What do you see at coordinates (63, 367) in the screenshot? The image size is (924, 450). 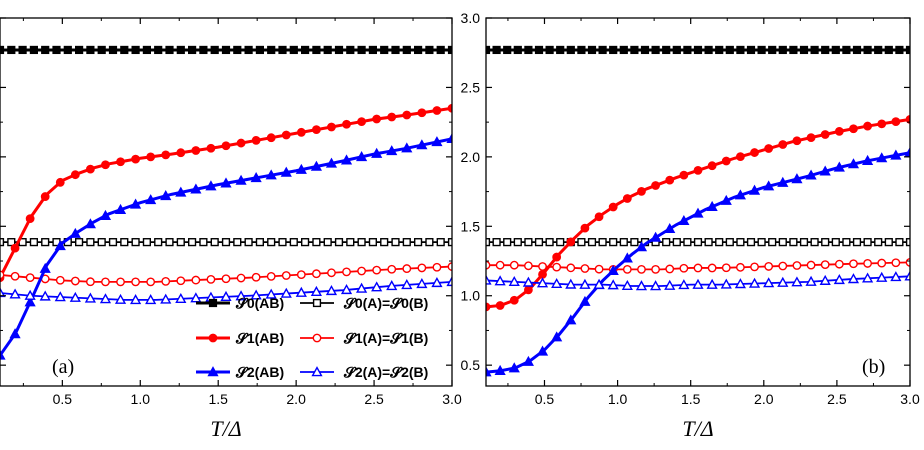 I see `panel-label: (a)` at bounding box center [63, 367].